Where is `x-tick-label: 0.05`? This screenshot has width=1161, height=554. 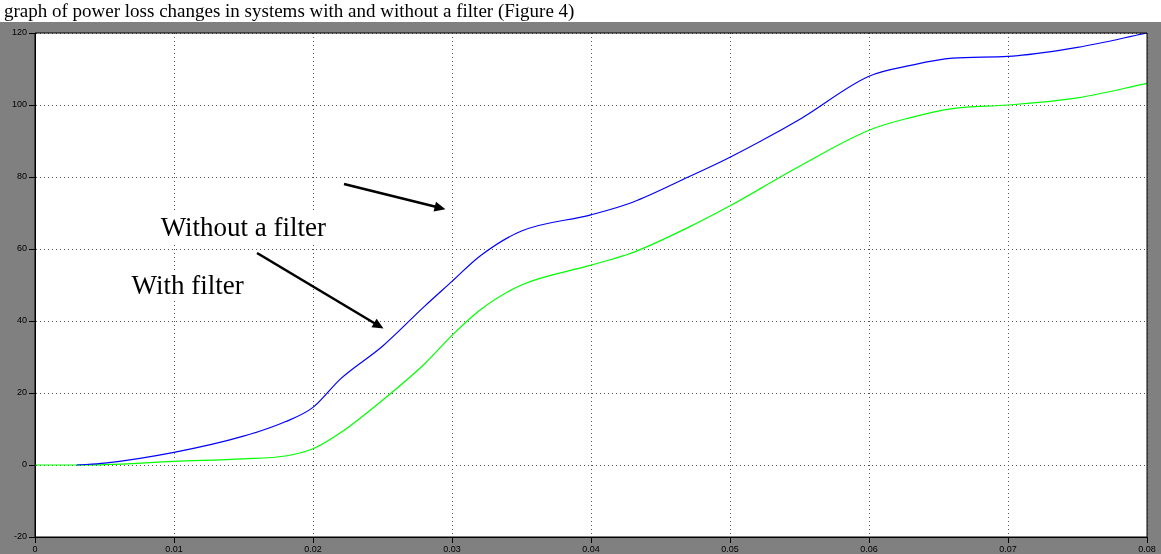 x-tick-label: 0.05 is located at coordinates (730, 548).